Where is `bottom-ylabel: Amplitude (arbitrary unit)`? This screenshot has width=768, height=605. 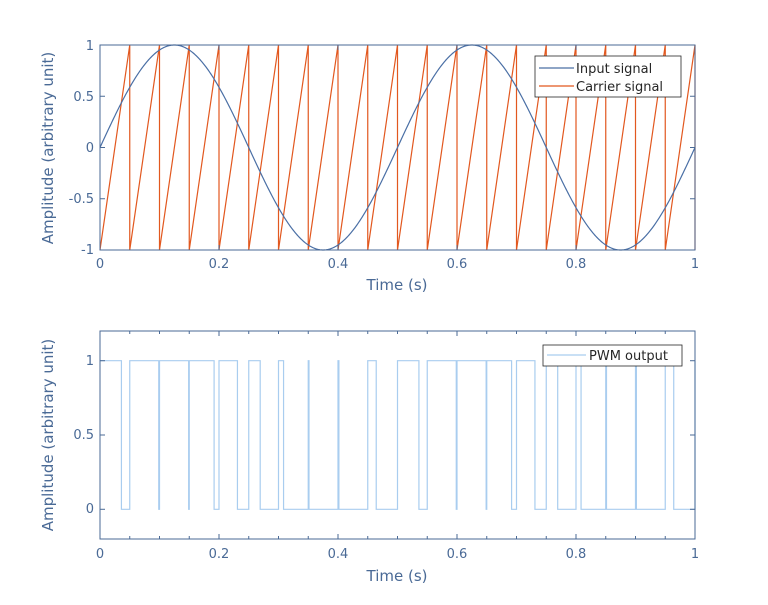 bottom-ylabel: Amplitude (arbitrary unit) is located at coordinates (48, 435).